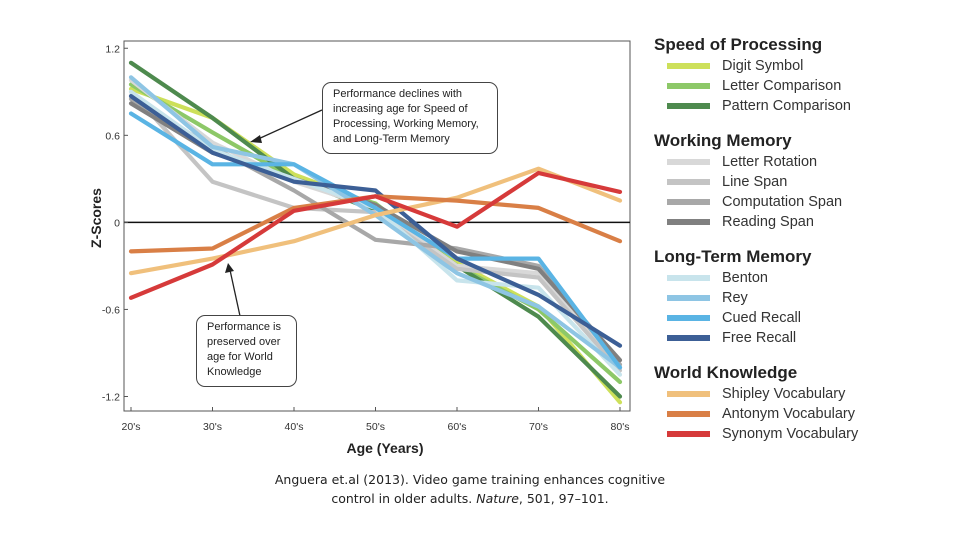 The image size is (960, 540). What do you see at coordinates (804, 182) in the screenshot?
I see `legend-item: Line Span` at bounding box center [804, 182].